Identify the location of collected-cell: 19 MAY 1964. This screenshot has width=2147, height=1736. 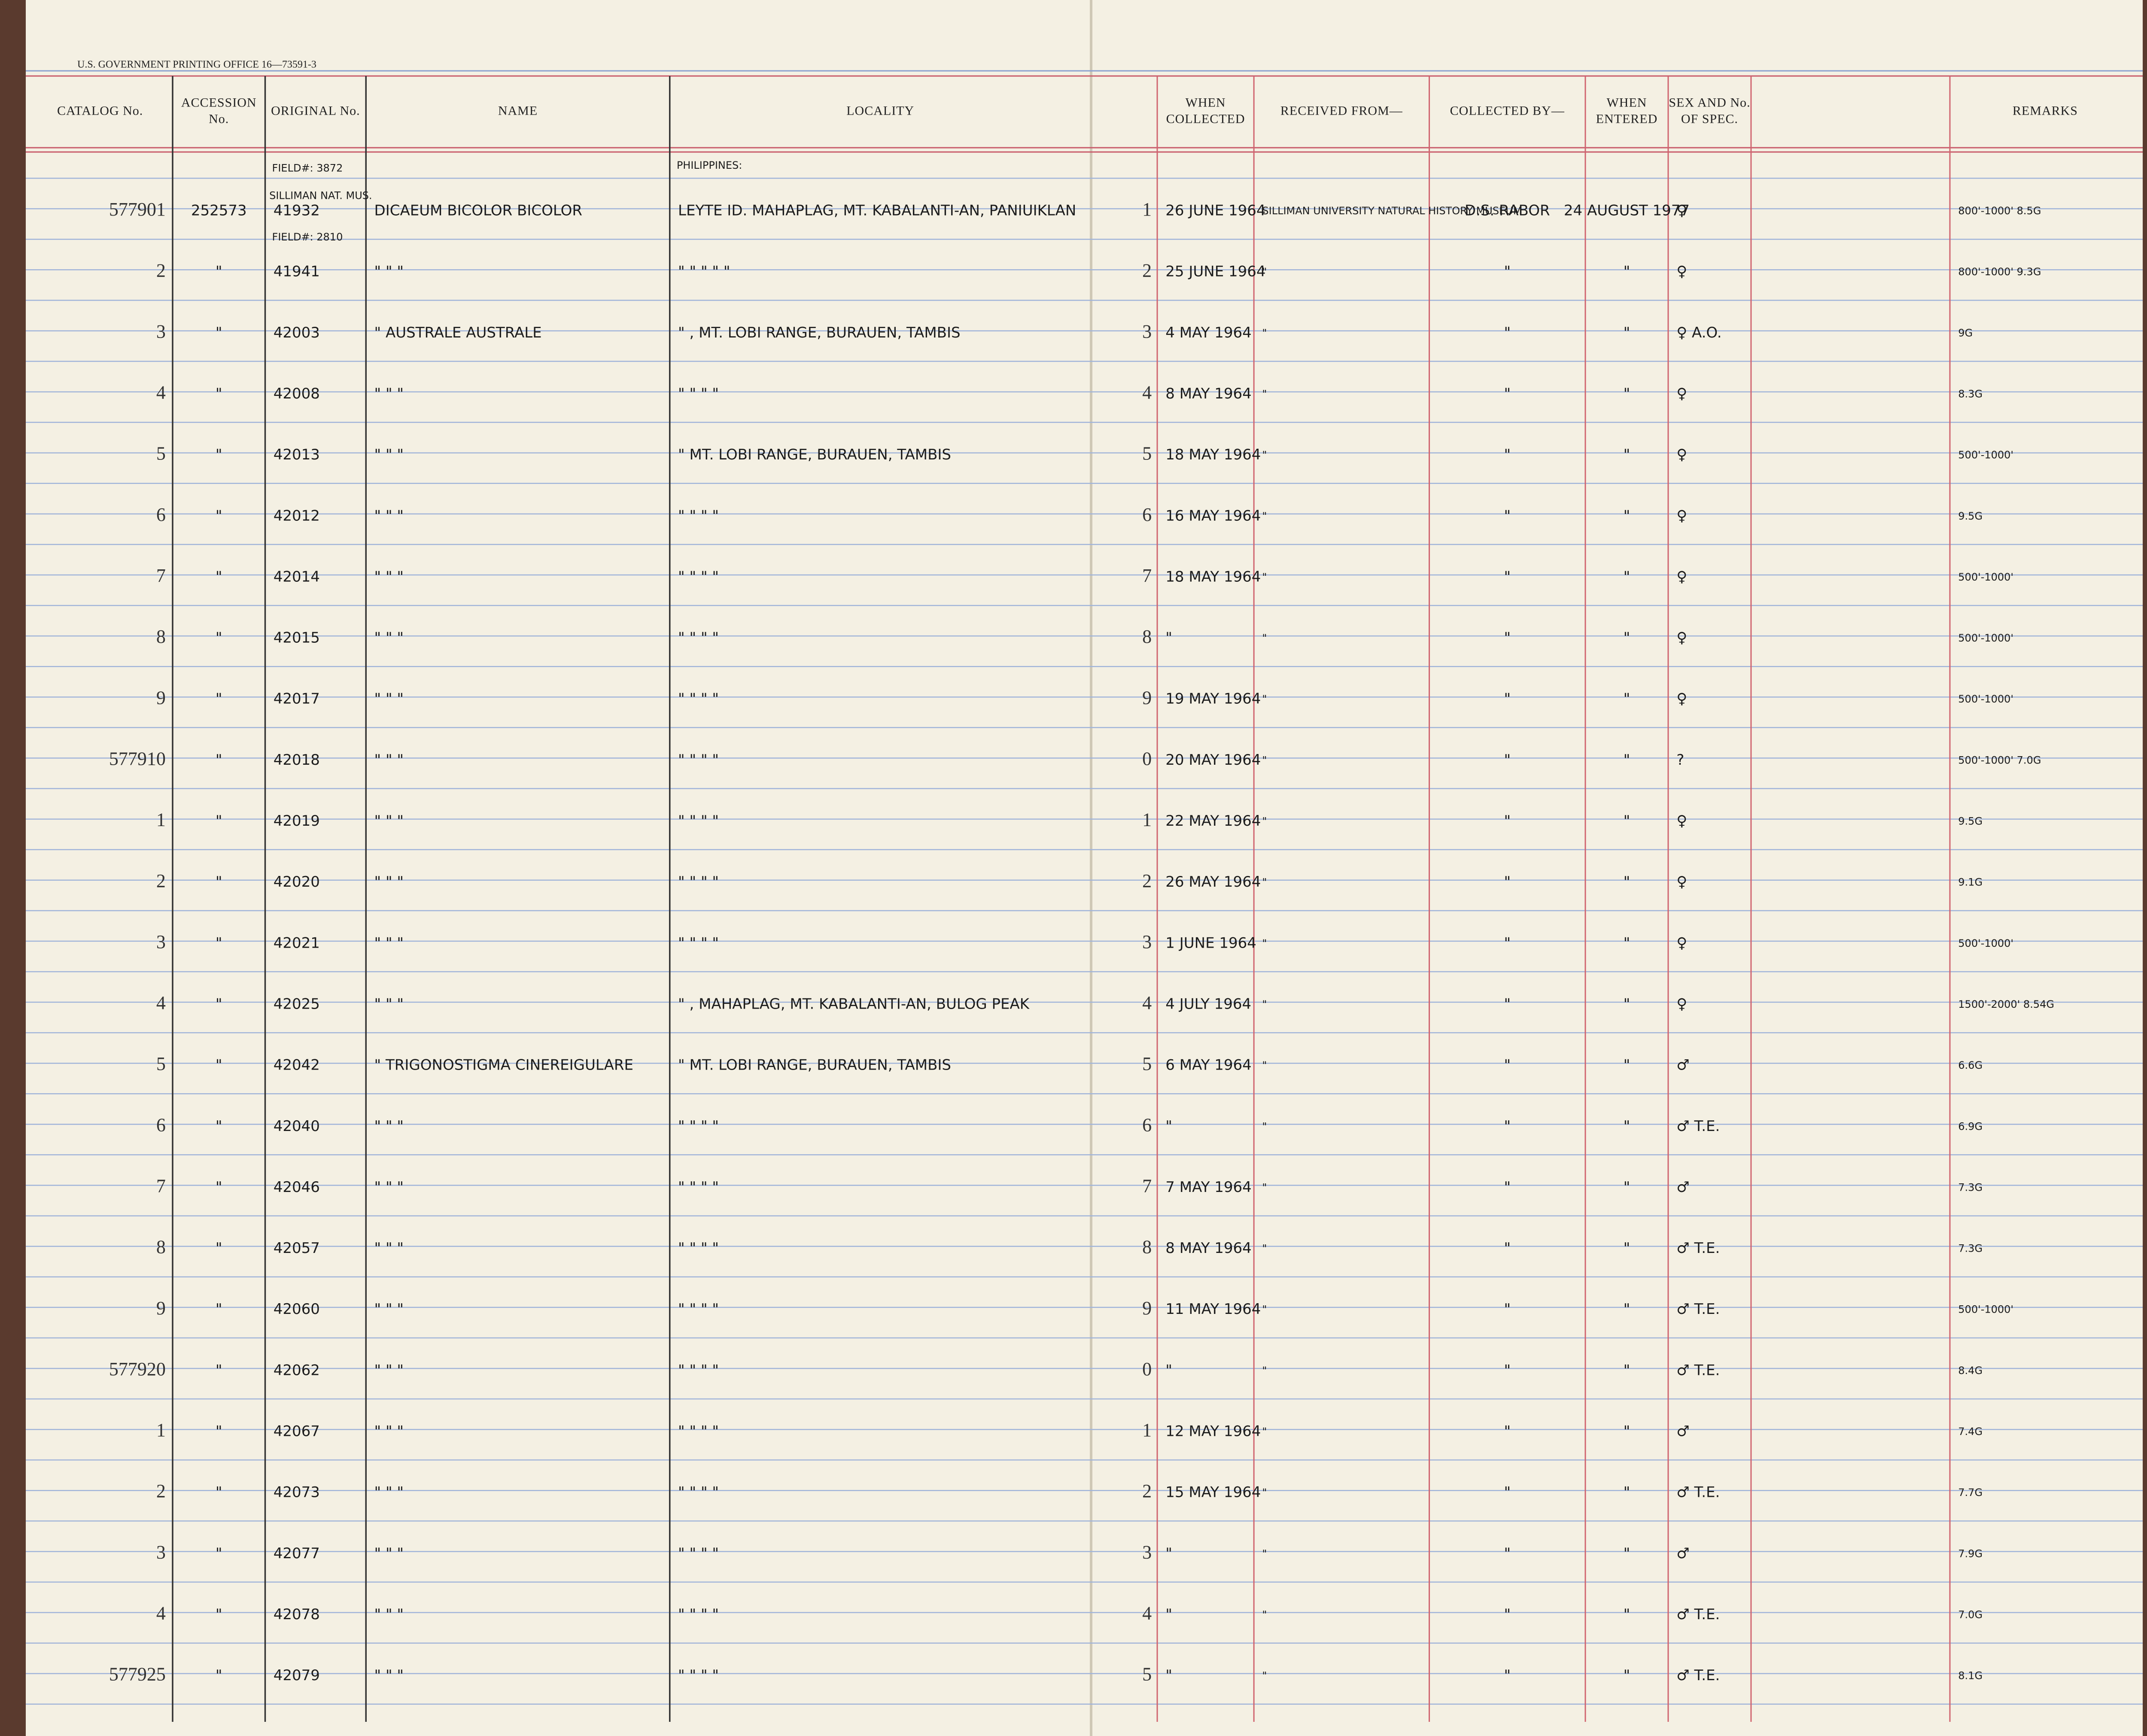
(1213, 699).